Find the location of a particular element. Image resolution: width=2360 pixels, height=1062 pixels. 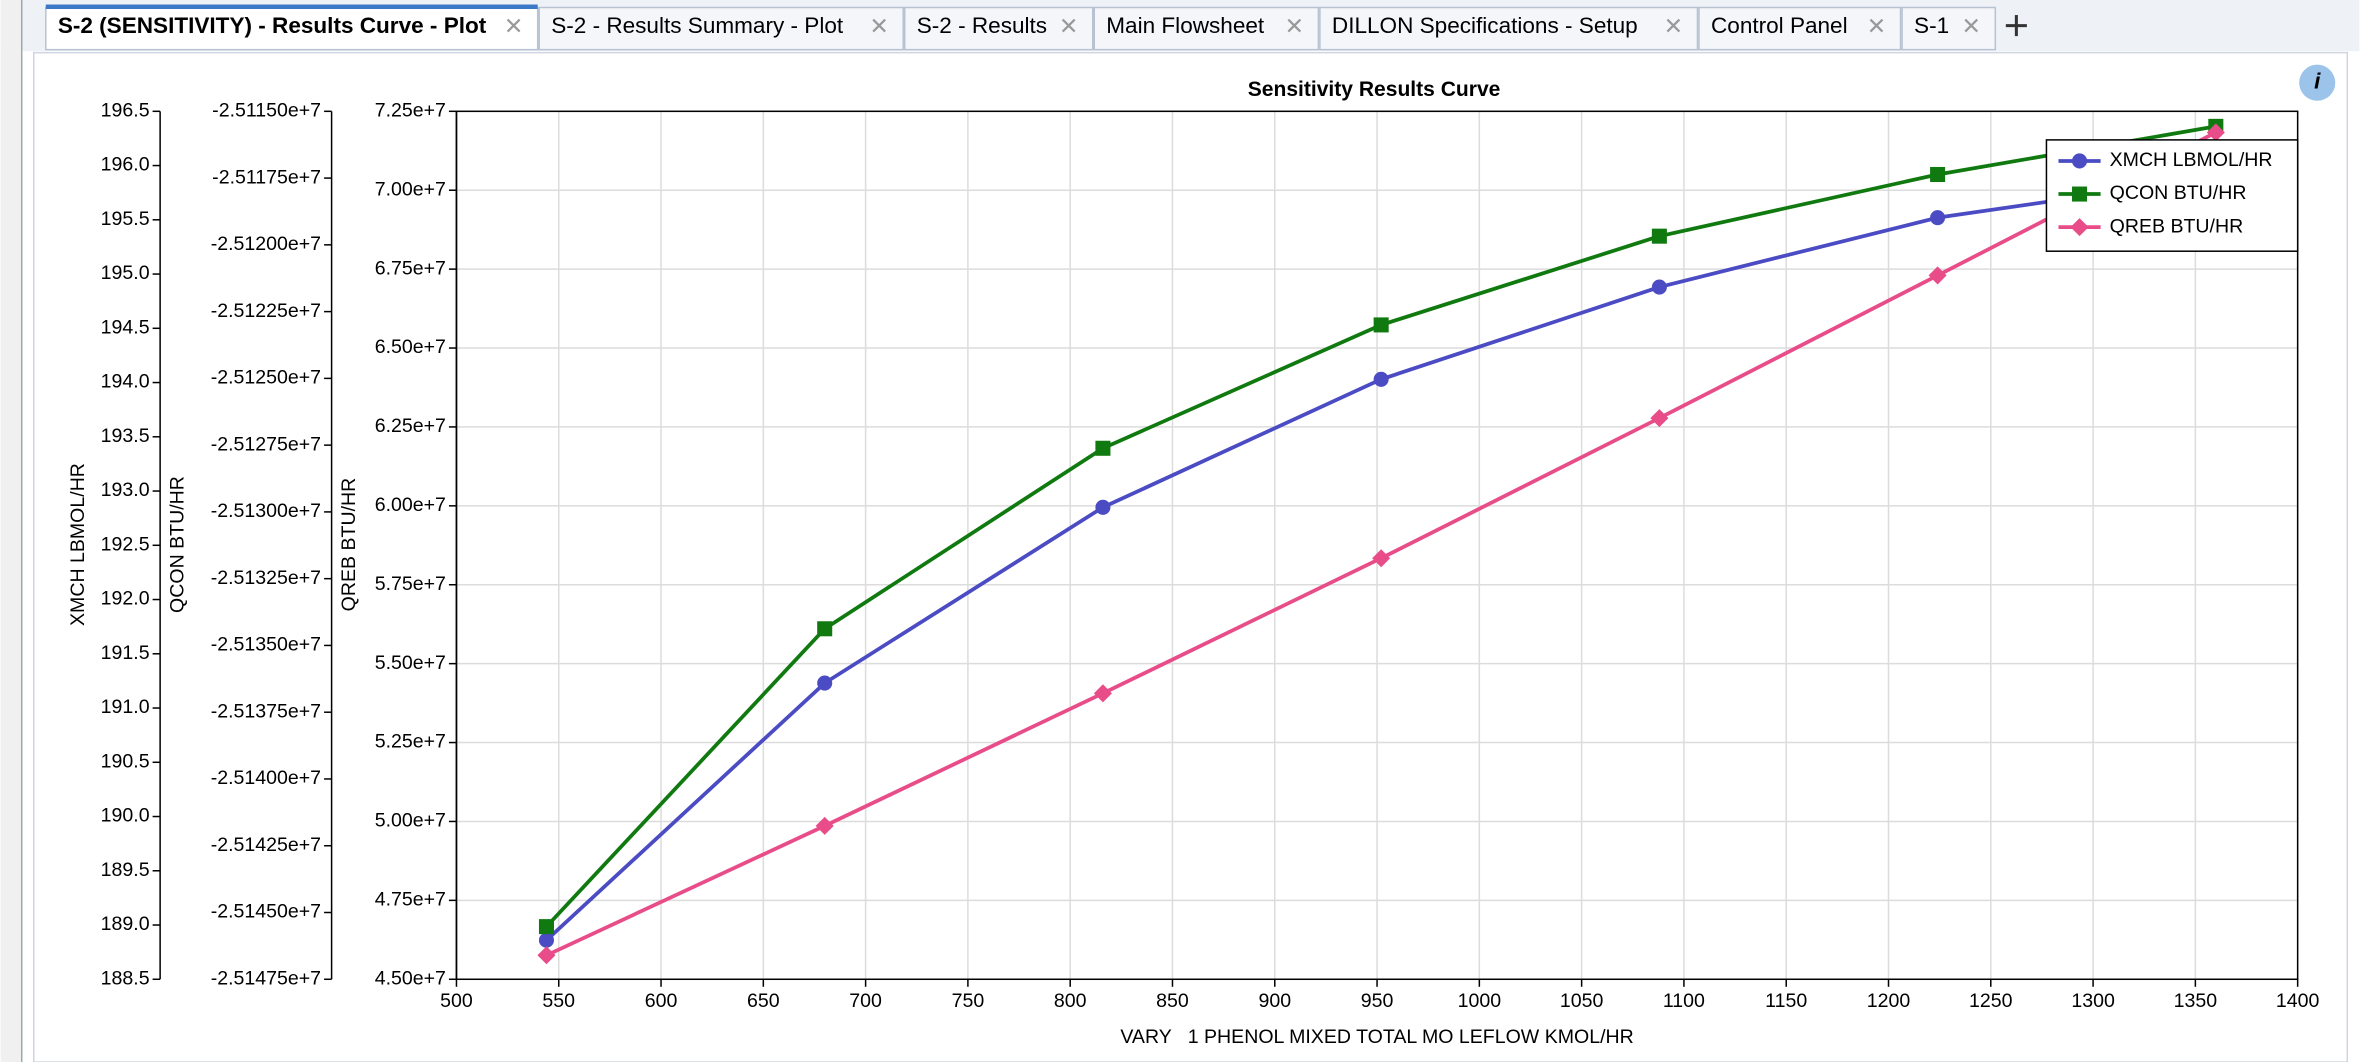

y-tick-label: 189.0 is located at coordinates (125, 924).